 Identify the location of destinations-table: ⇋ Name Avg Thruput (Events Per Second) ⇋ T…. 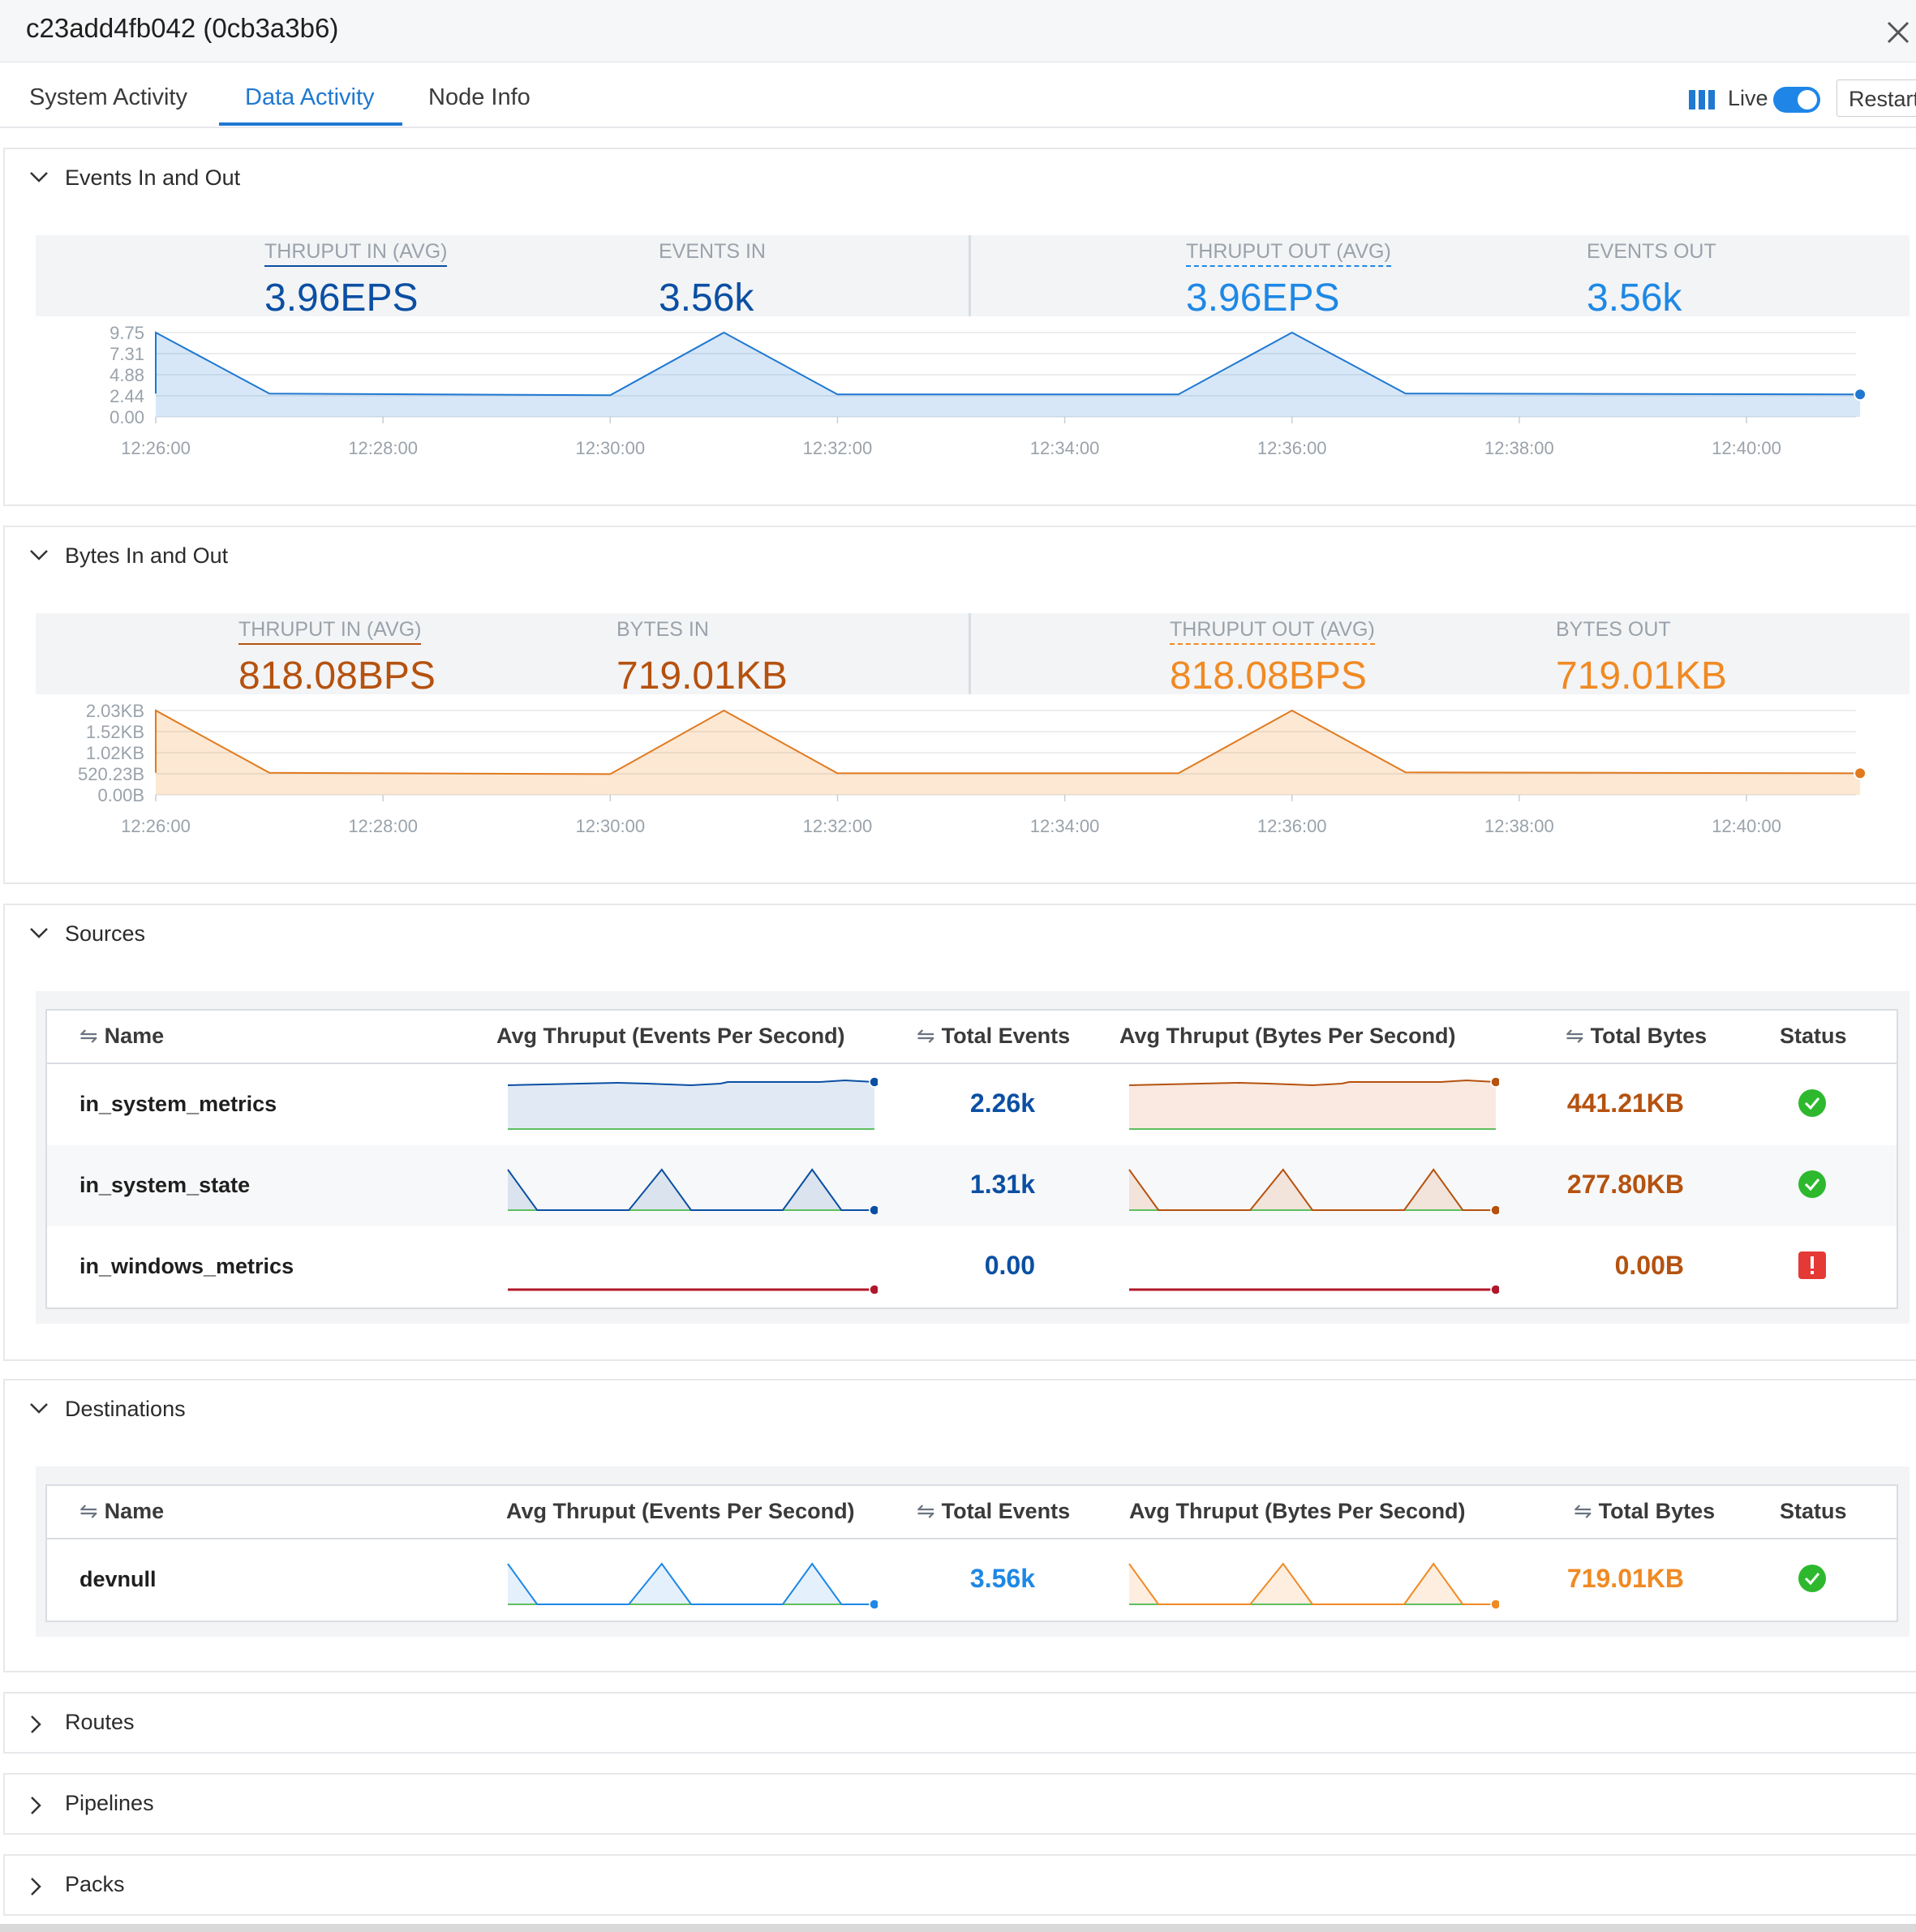
(971, 1553).